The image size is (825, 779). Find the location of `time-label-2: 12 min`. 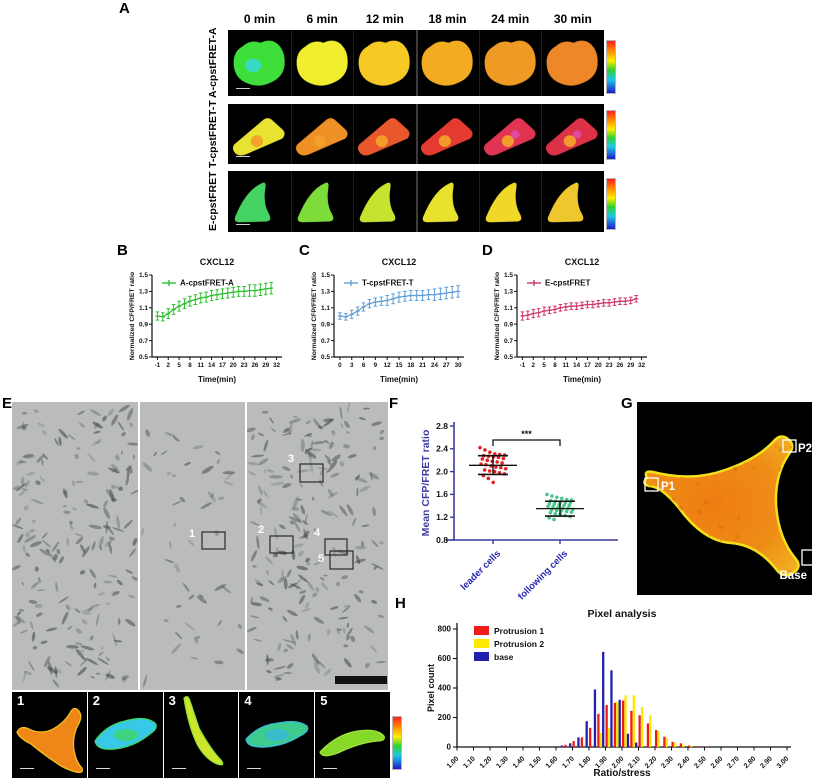

time-label-2: 12 min is located at coordinates (384, 19).